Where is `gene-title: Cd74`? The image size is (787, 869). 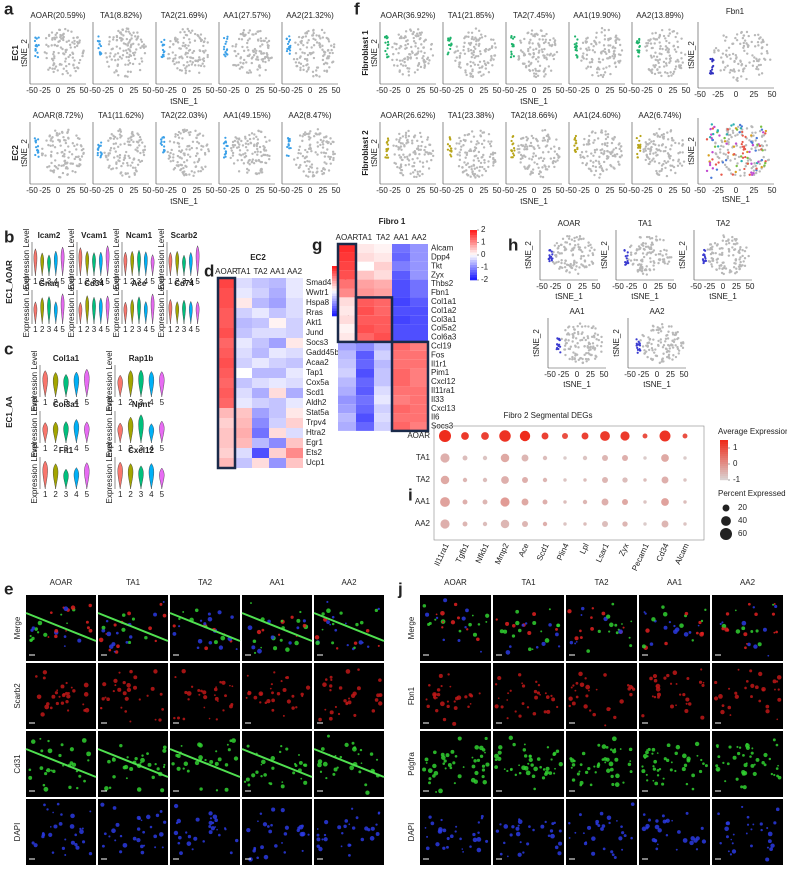
gene-title: Cd74 is located at coordinates (184, 283).